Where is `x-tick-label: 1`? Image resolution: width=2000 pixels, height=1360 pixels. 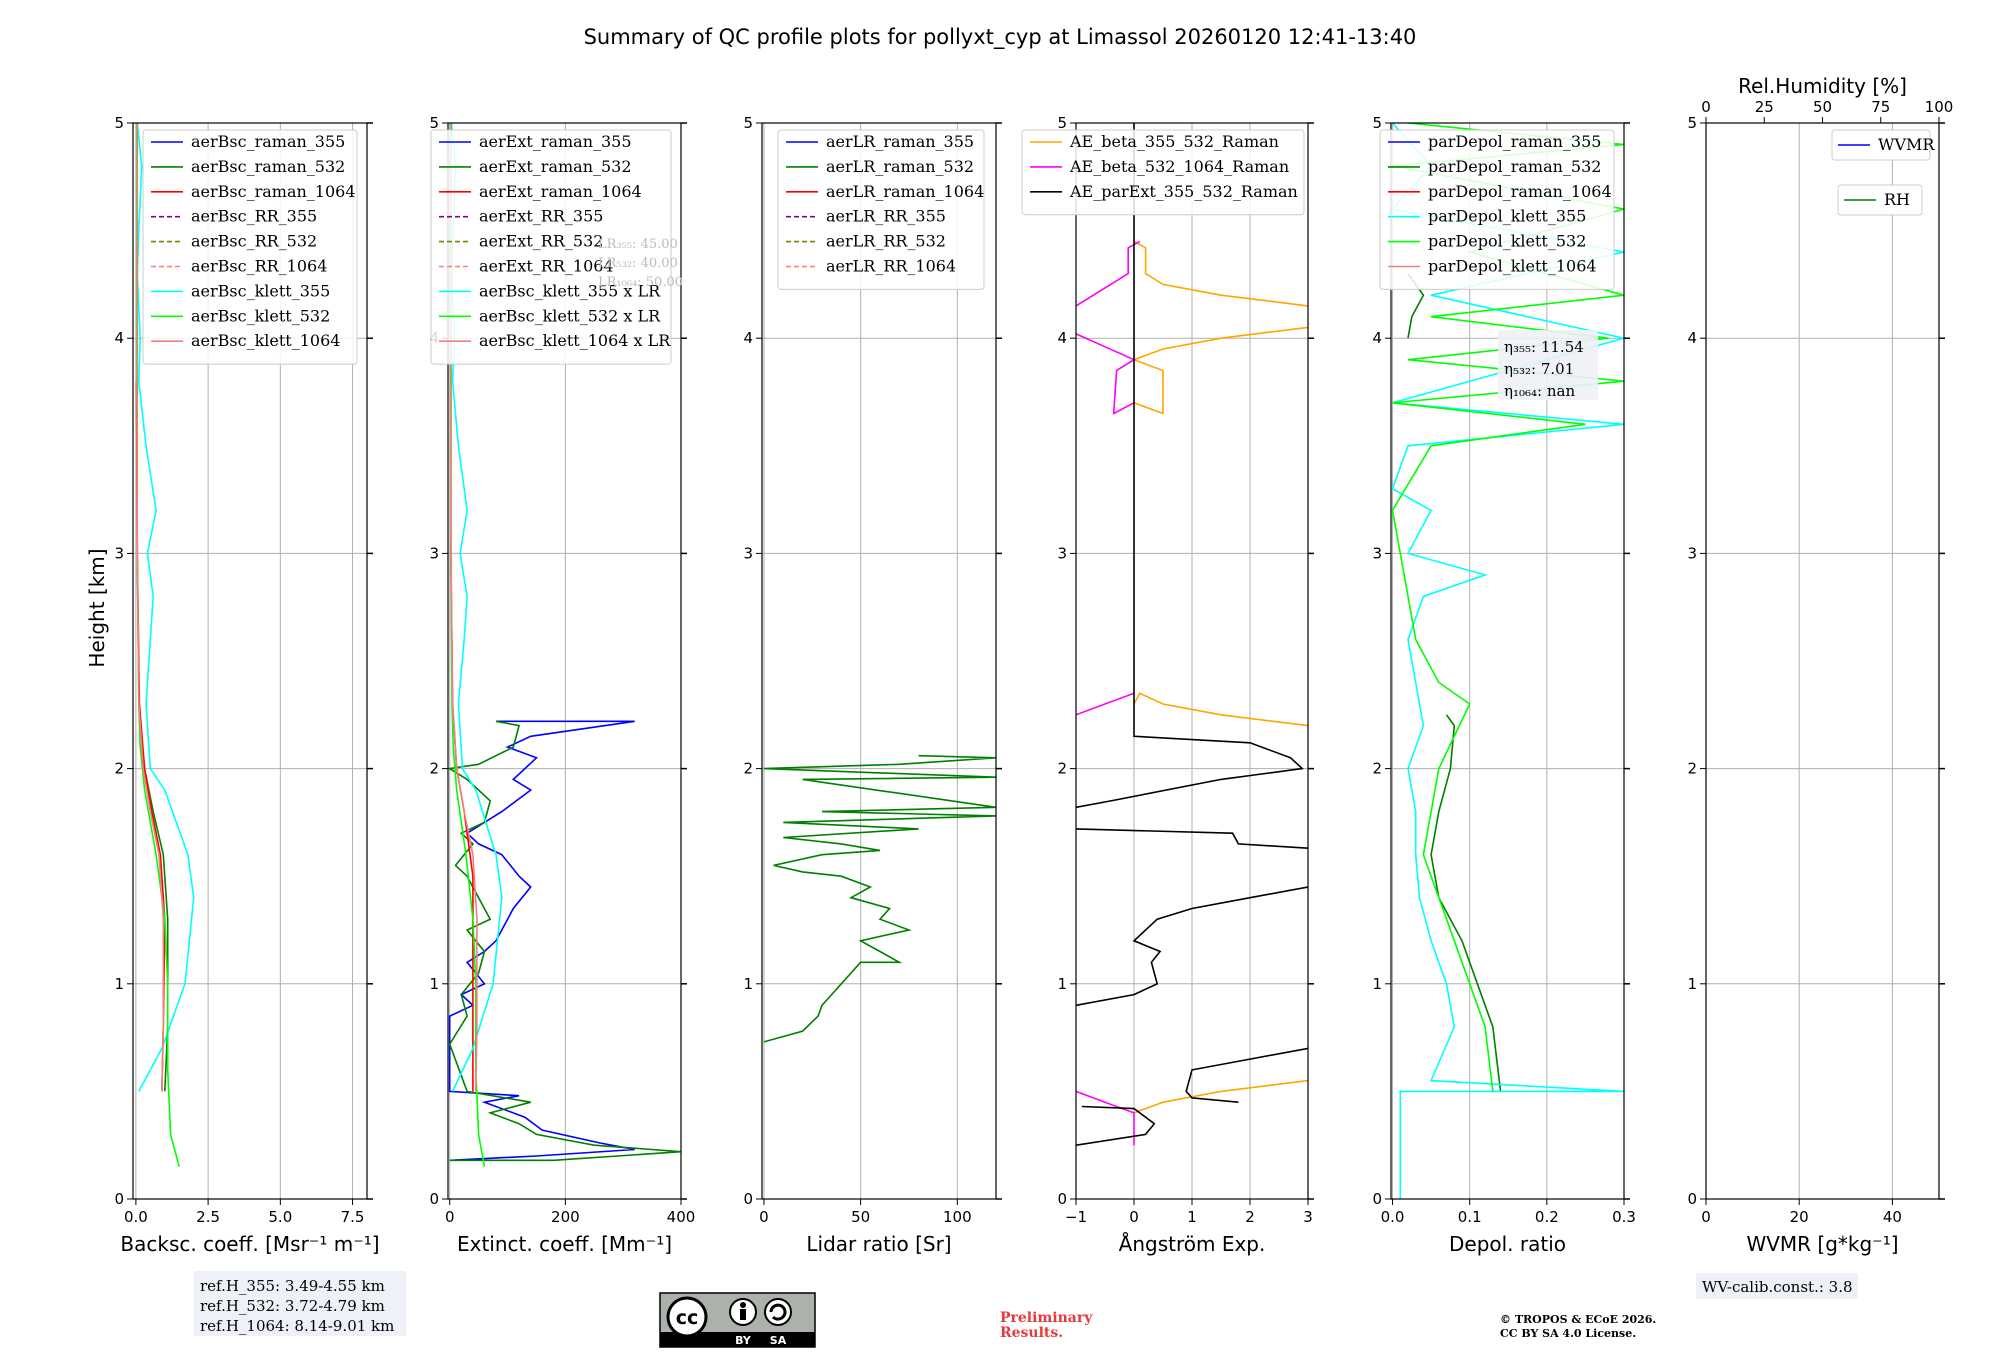 x-tick-label: 1 is located at coordinates (1192, 1217).